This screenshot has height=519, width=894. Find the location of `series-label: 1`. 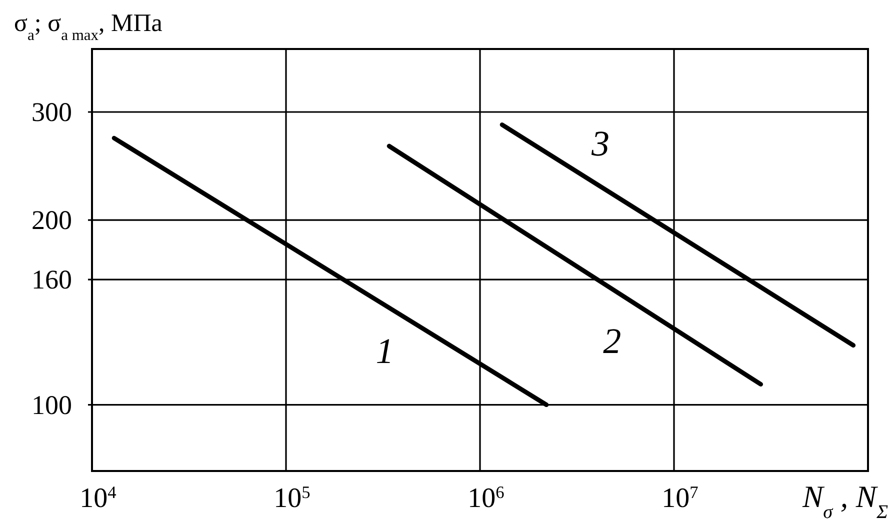

series-label: 1 is located at coordinates (385, 351).